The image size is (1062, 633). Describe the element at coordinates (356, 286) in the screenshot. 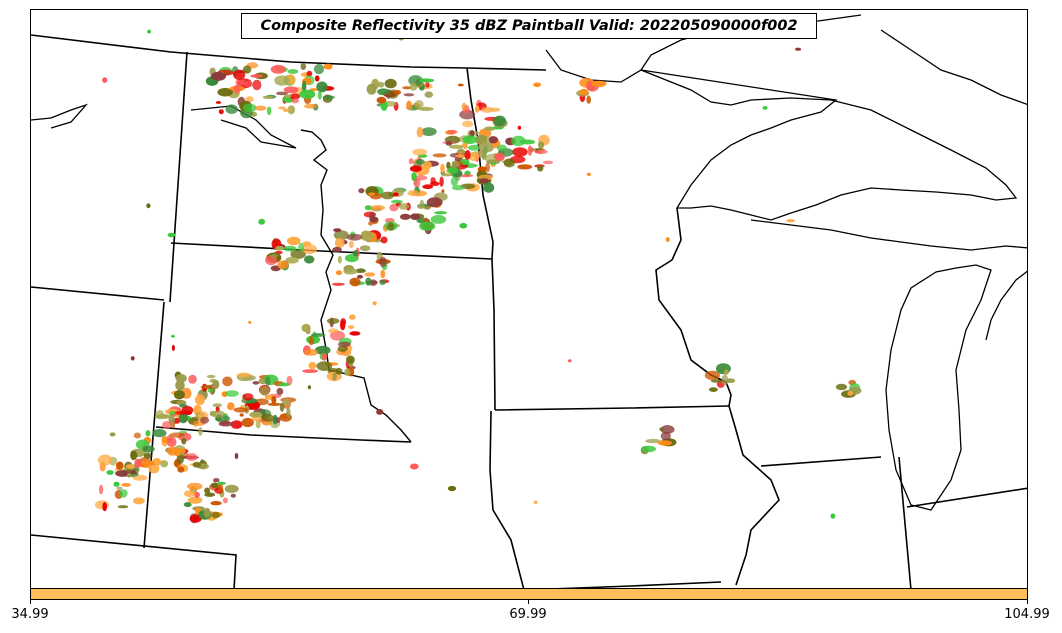

I see `missouri-river` at that location.